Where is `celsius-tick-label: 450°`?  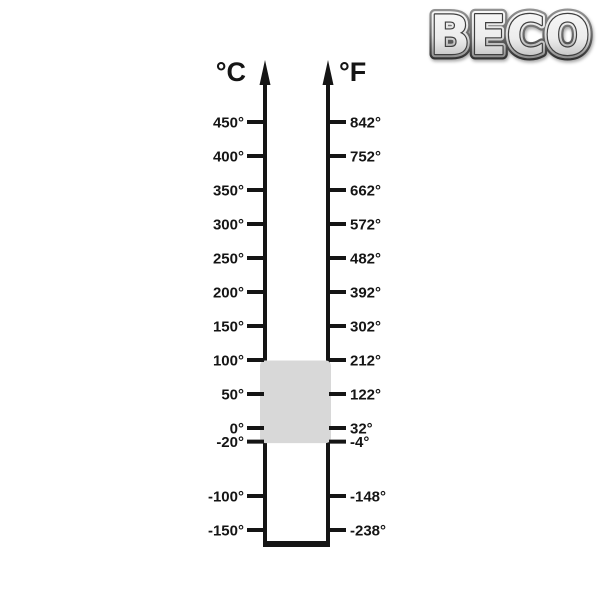 celsius-tick-label: 450° is located at coordinates (228, 123).